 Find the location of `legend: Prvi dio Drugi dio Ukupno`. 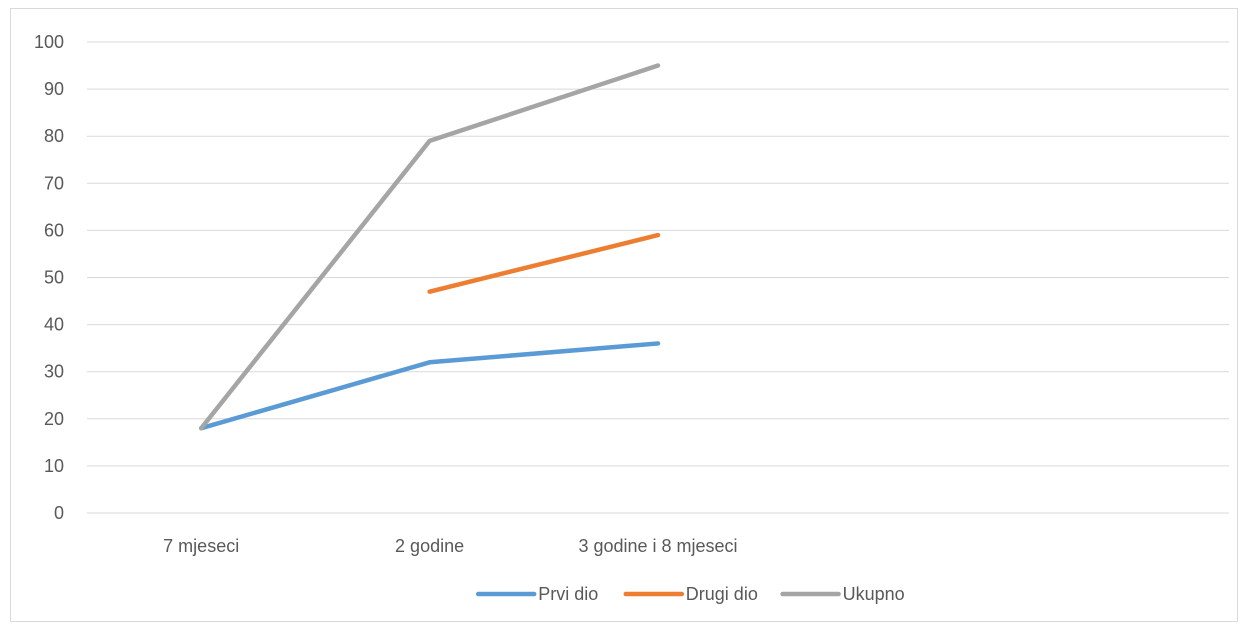

legend: Prvi dio Drugi dio Ukupno is located at coordinates (690, 594).